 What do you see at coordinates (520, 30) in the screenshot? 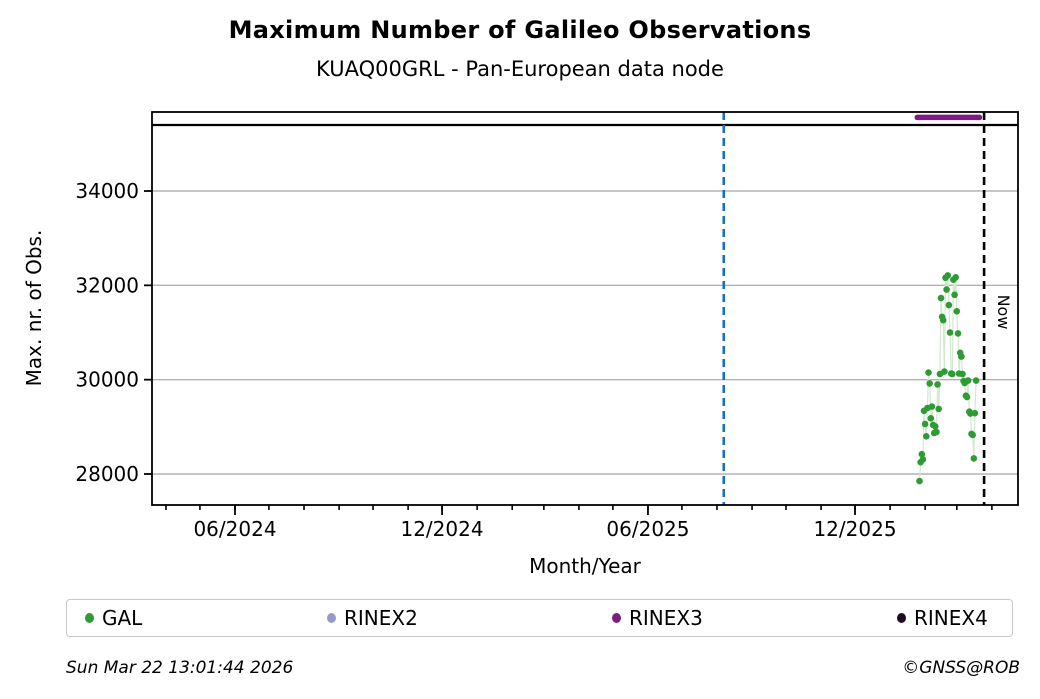
I see `chart-title: Maximum Number of Galileo Observations` at bounding box center [520, 30].